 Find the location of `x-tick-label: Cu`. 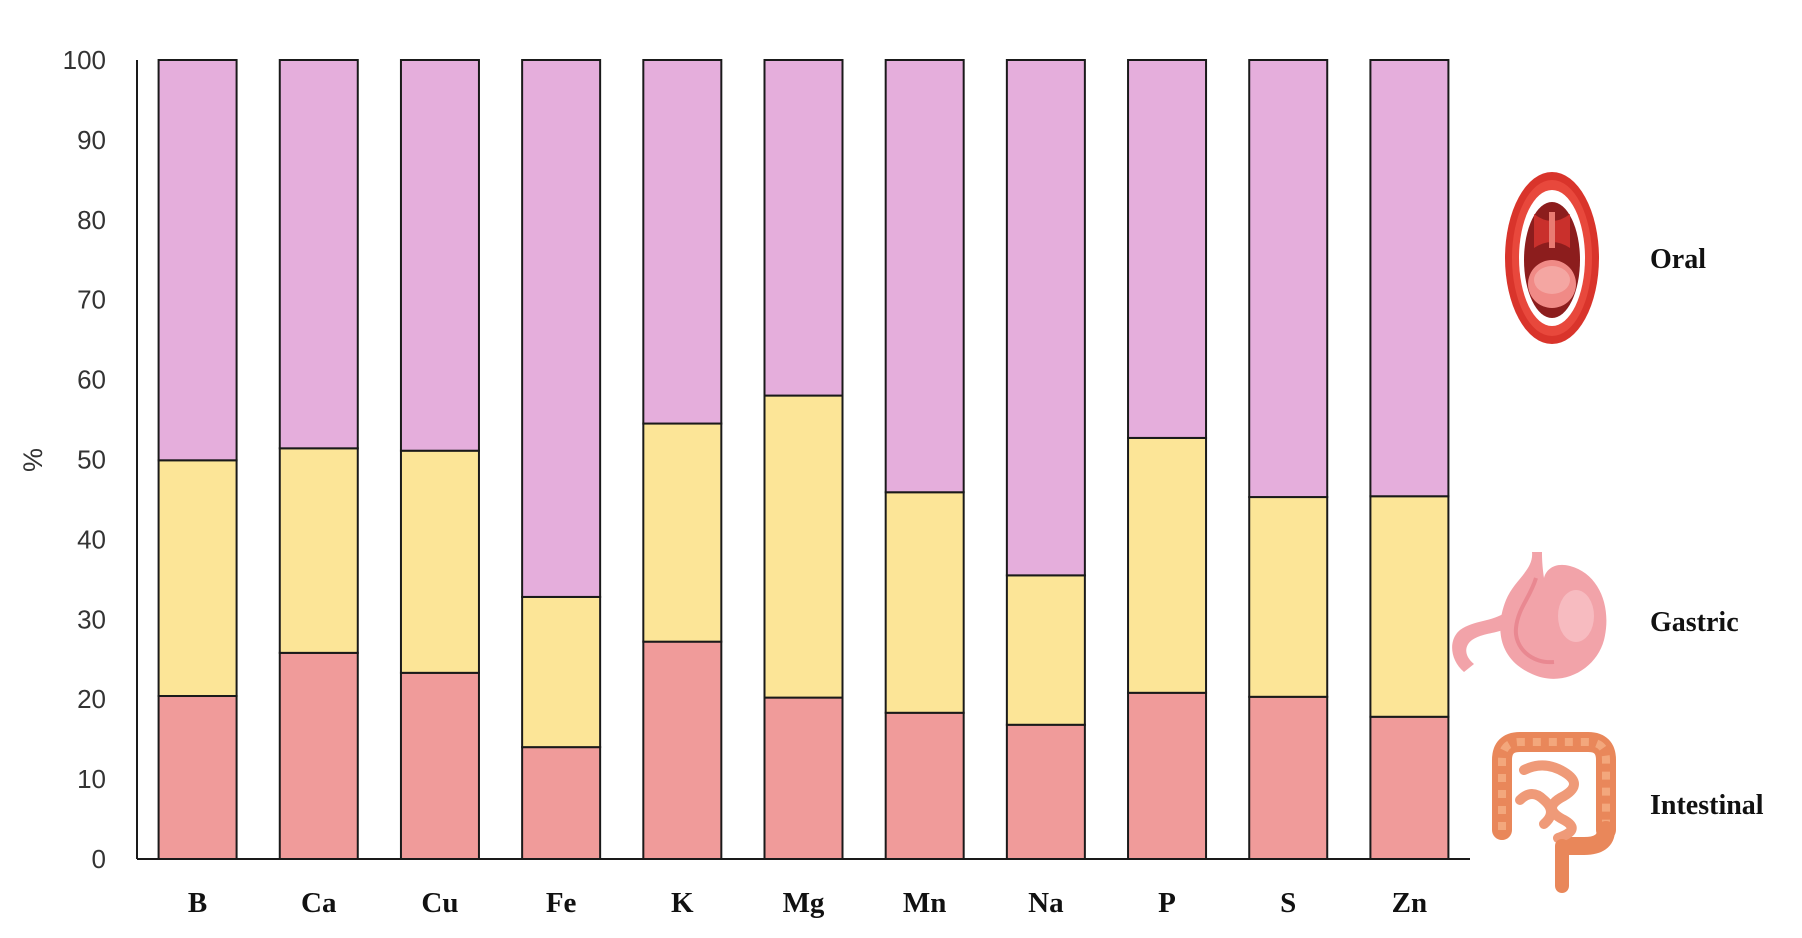

x-tick-label: Cu is located at coordinates (439, 903).